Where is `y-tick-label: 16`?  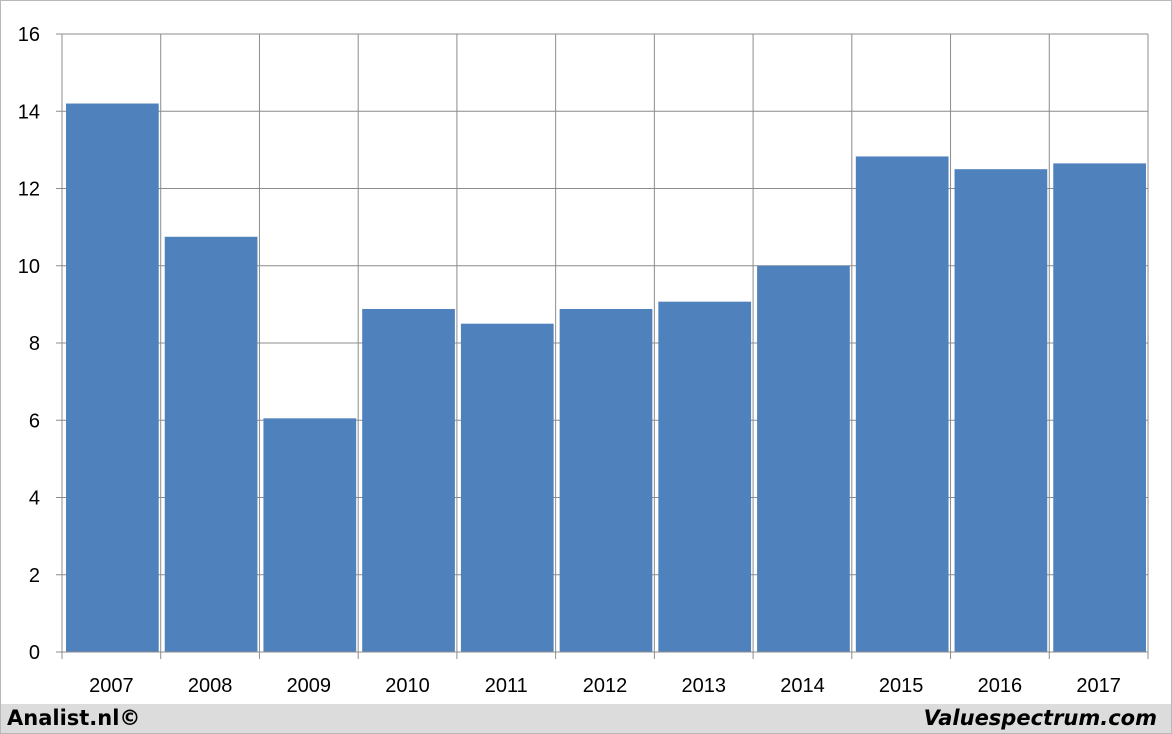
y-tick-label: 16 is located at coordinates (29, 35).